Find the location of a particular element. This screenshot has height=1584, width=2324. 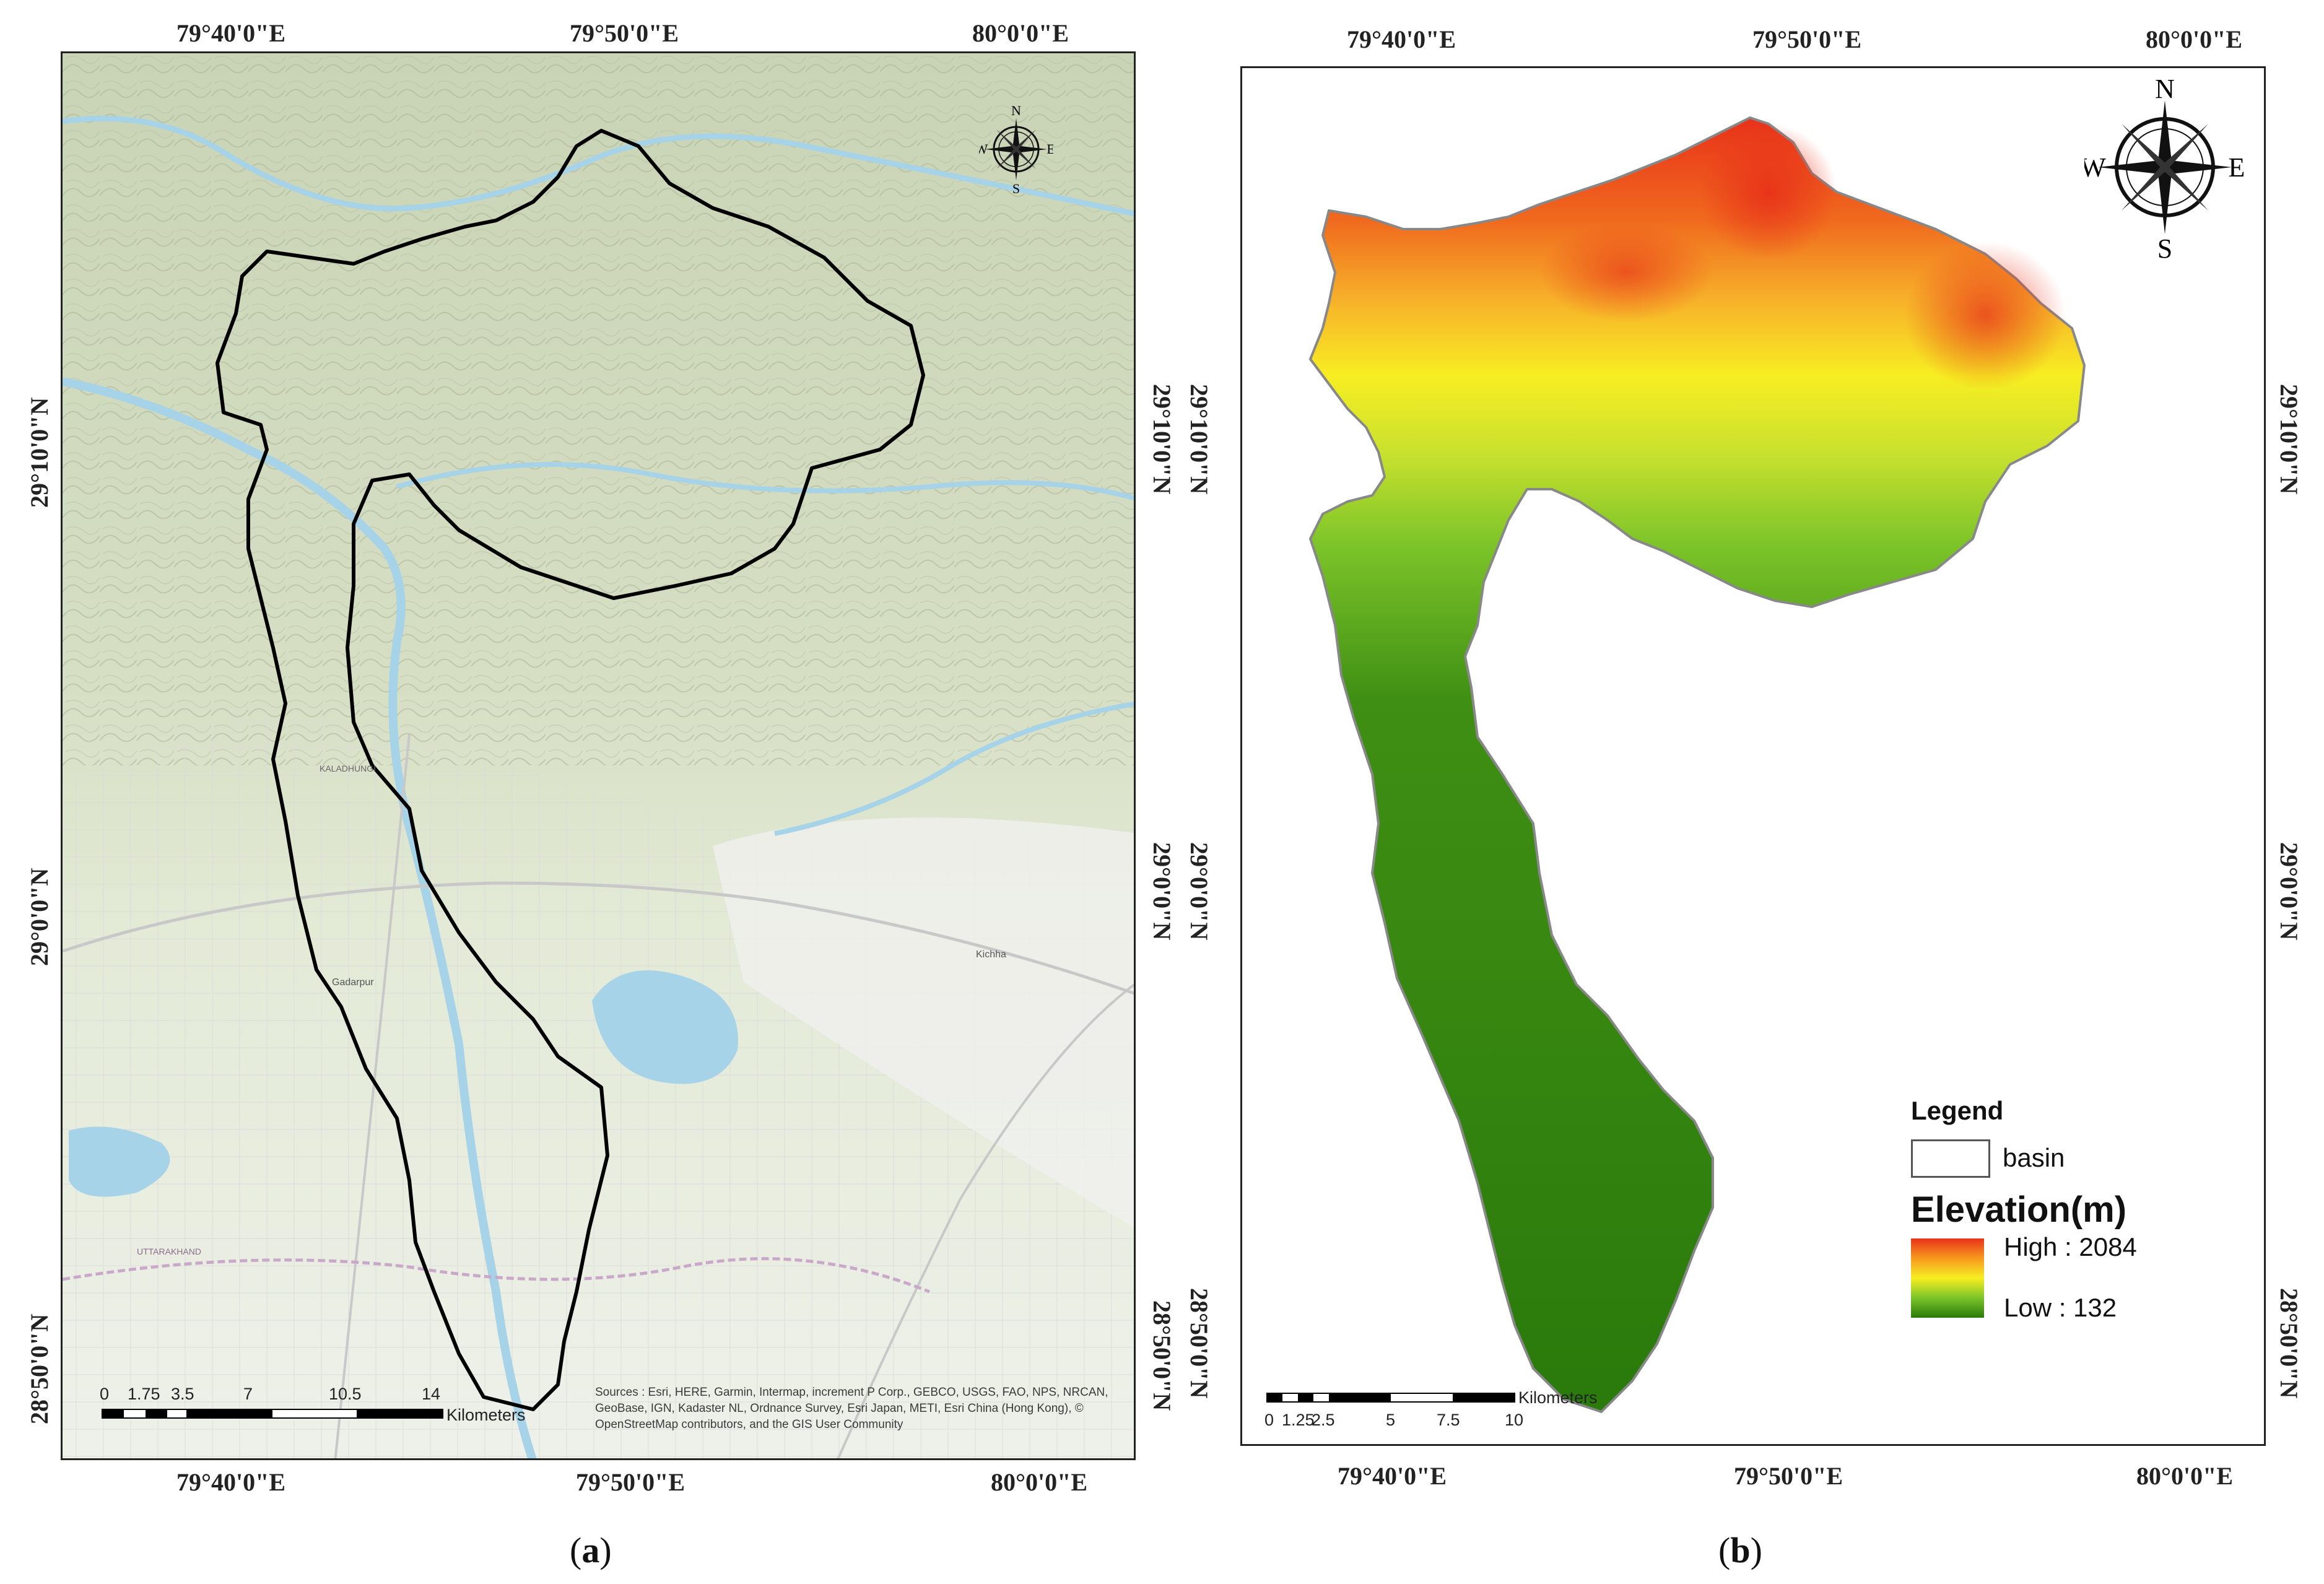

scalebar: 0 1.75 3.5 7 10.5 14 Kilometers is located at coordinates (316, 1406).